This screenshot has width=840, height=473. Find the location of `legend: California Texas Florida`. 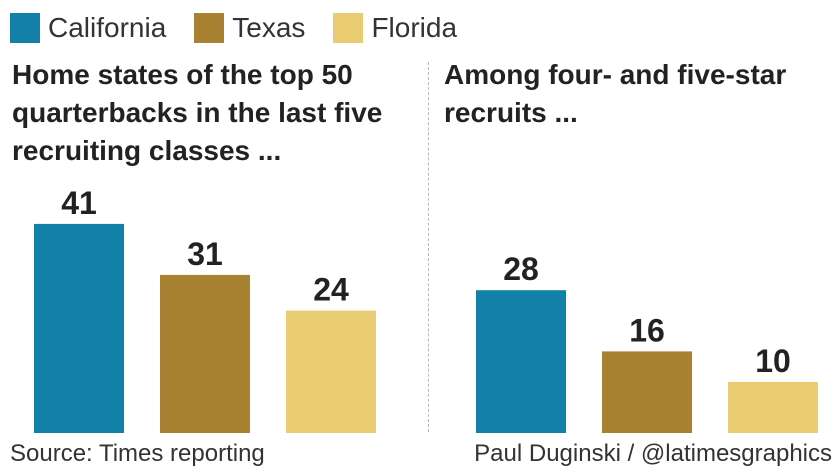

legend: California Texas Florida is located at coordinates (247, 28).